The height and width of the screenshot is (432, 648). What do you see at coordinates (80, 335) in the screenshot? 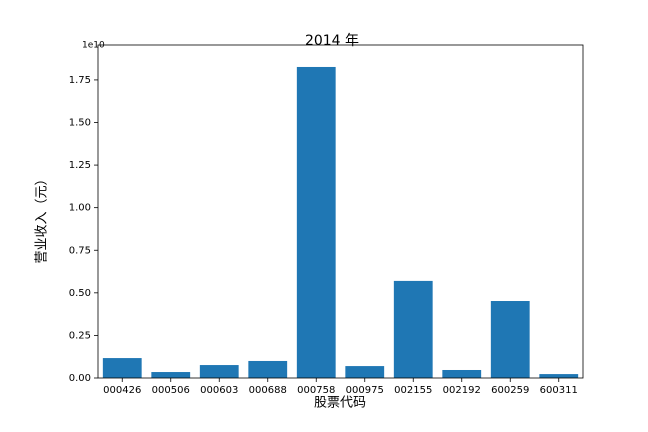
I see `y-tick-label: 0.25` at bounding box center [80, 335].